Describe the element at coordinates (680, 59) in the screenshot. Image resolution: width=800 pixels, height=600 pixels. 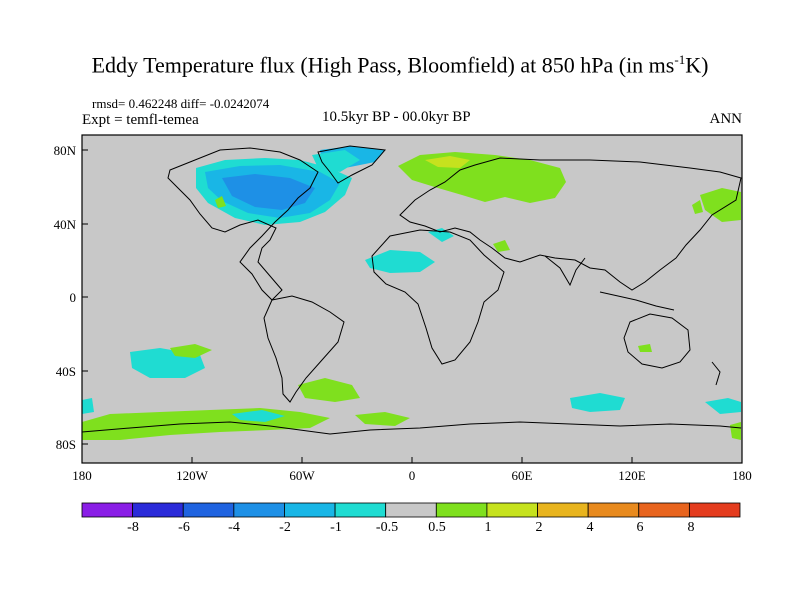
I see `title-superscript: -1` at that location.